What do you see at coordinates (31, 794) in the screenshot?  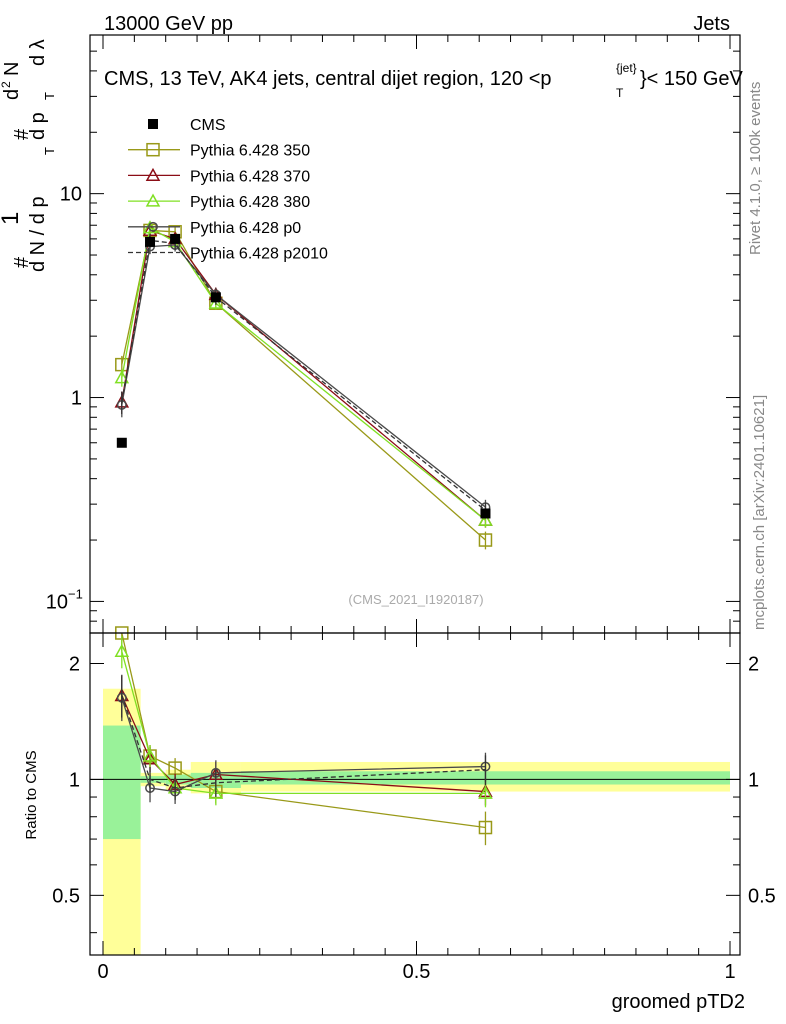 I see `ratio-axis-label: Ratio to CMS` at bounding box center [31, 794].